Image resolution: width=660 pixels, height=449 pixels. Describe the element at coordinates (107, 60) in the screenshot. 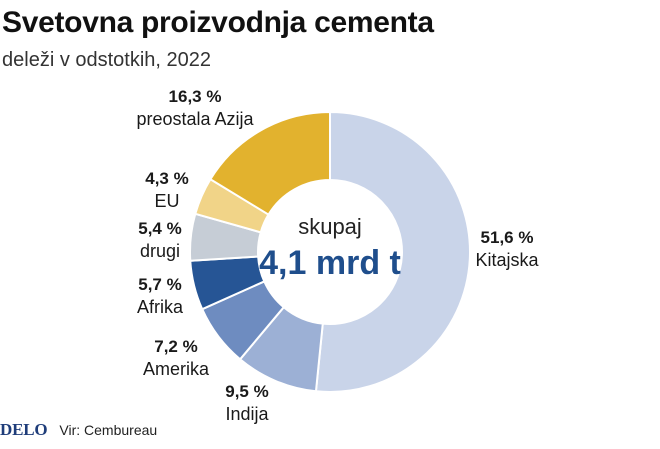

I see `chart-subtitle: deleži v odstotkih, 2022` at that location.